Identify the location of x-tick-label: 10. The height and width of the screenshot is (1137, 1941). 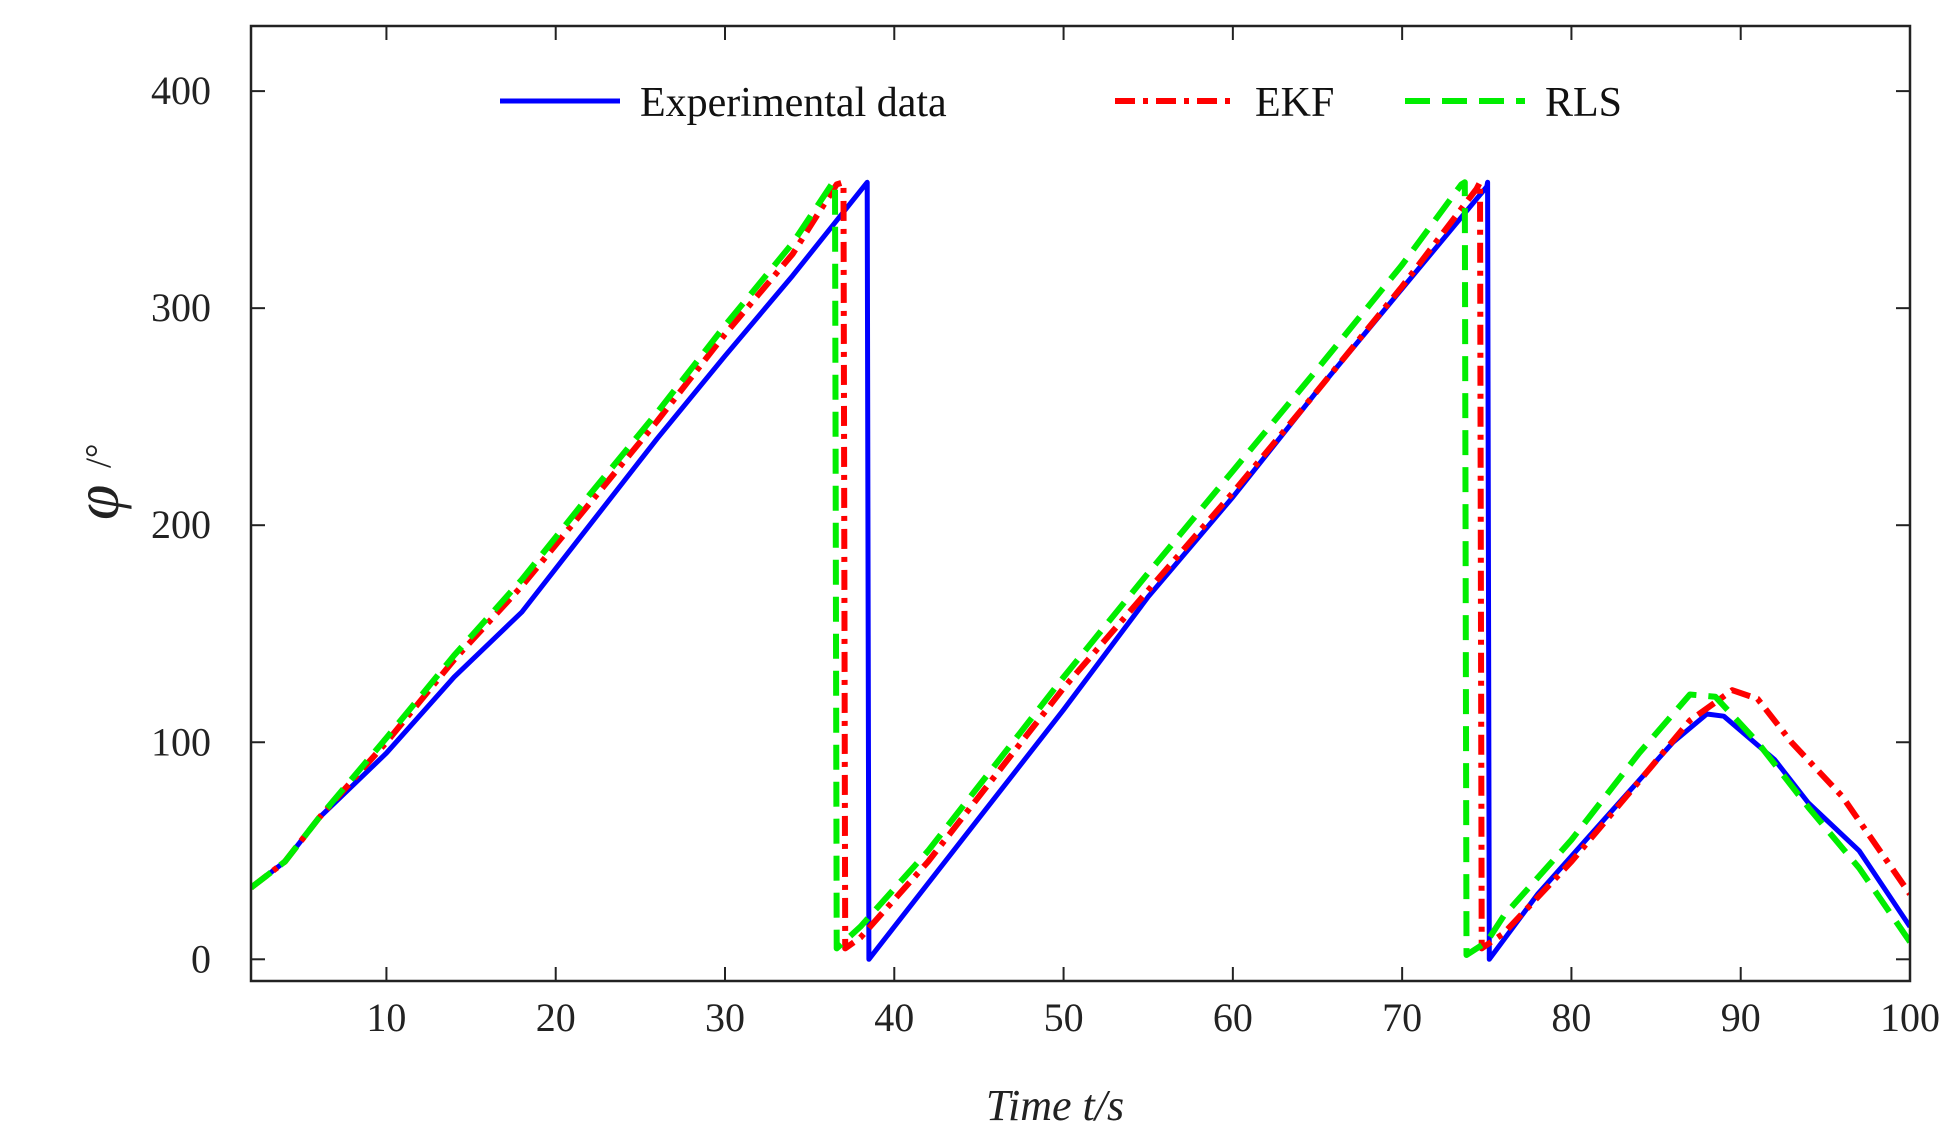
(386, 1017).